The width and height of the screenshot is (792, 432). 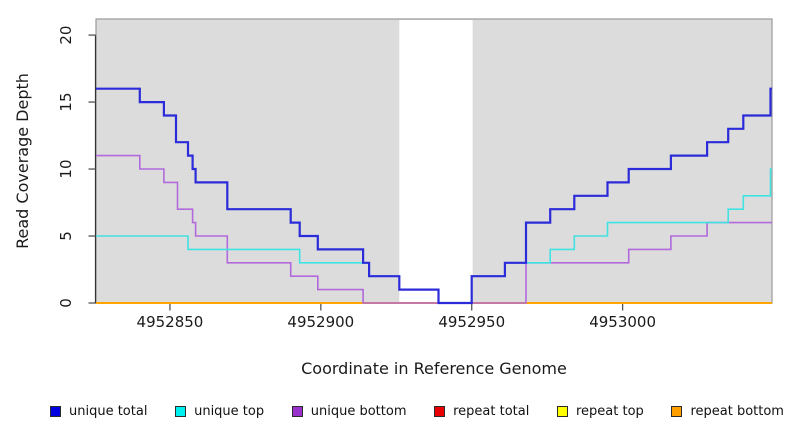 I want to click on legend-item-unique-top: unique top, so click(x=219, y=411).